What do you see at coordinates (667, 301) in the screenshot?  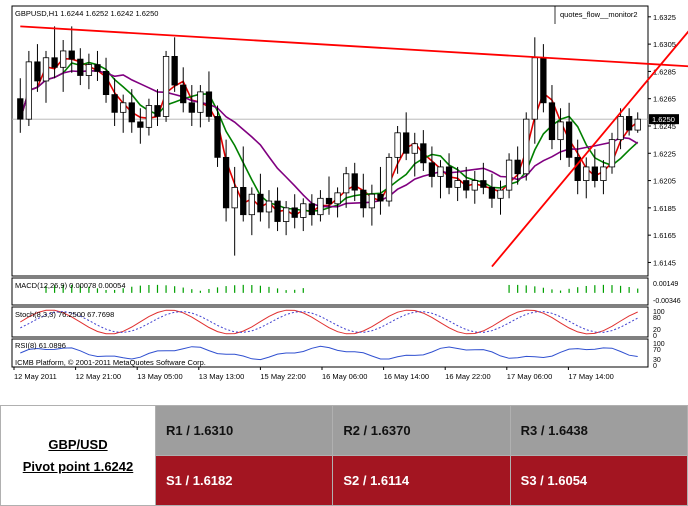 I see `macd-tick-label: -0.00346` at bounding box center [667, 301].